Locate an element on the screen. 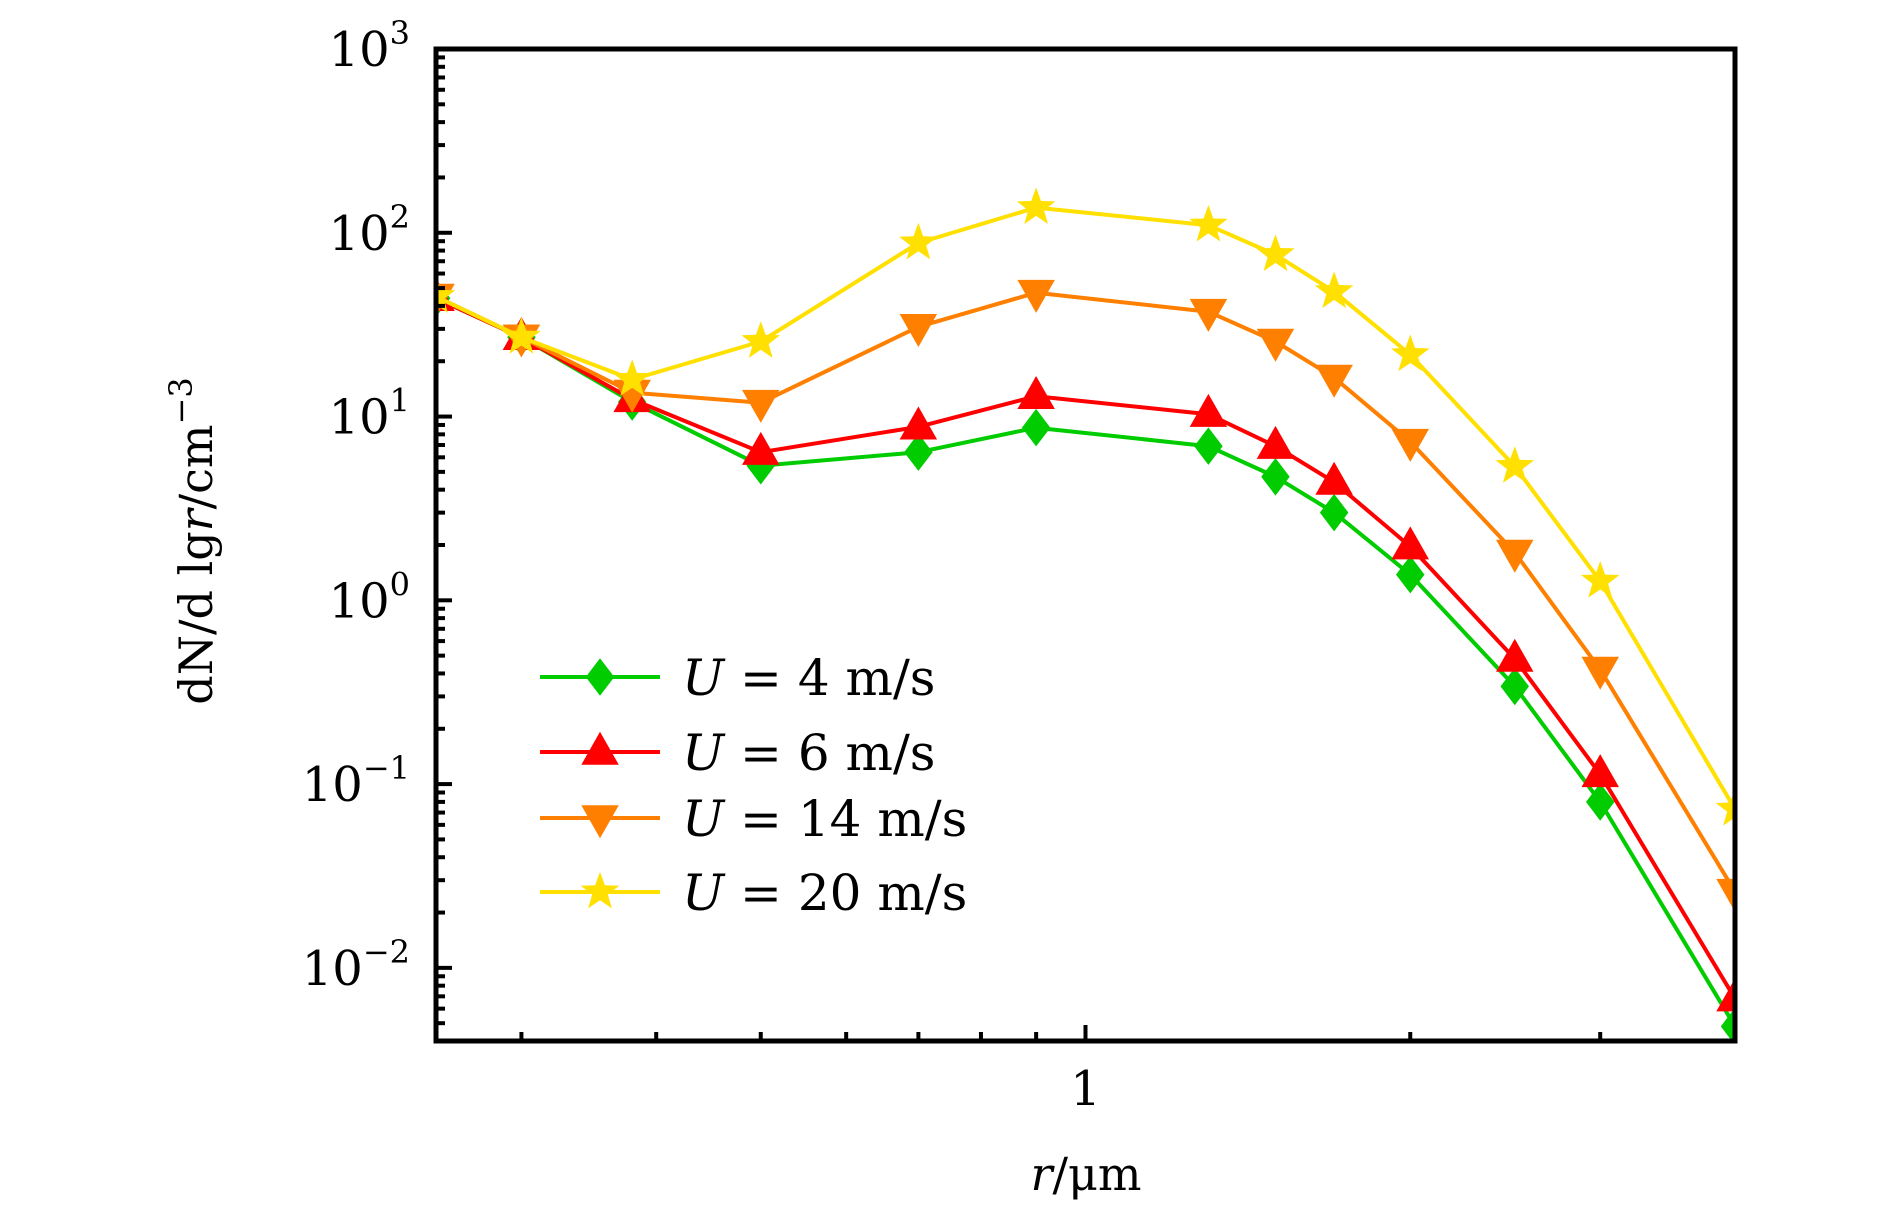 Image resolution: width=1890 pixels, height=1217 pixels. y-ticks is located at coordinates (444, 545).